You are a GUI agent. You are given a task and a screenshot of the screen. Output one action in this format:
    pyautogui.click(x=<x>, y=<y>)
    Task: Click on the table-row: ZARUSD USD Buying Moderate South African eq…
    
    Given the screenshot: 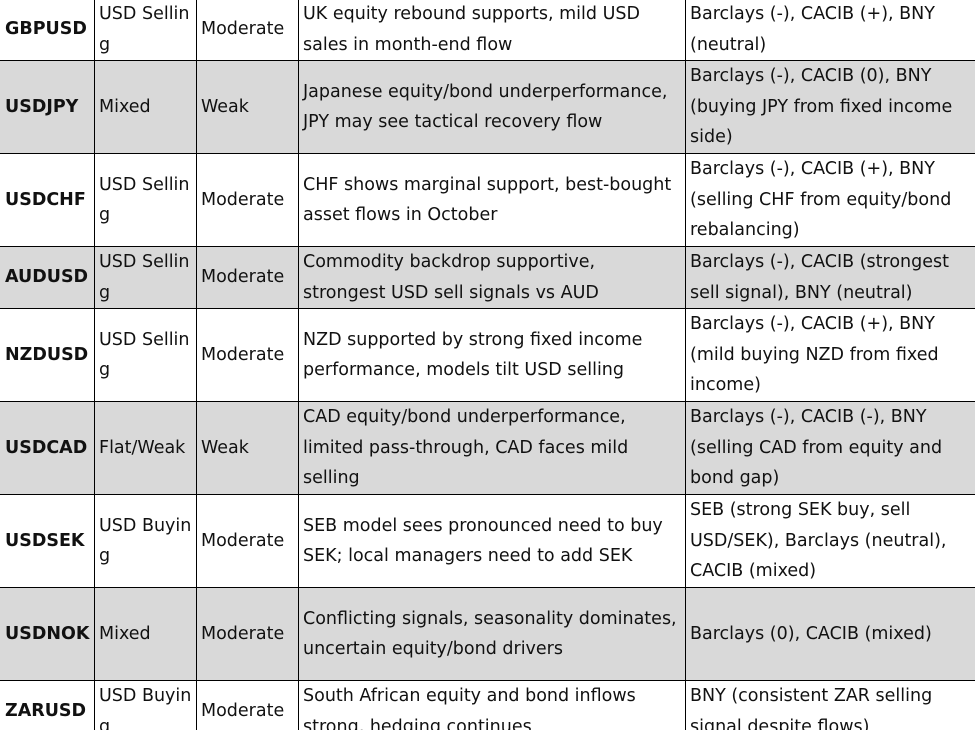 What is the action you would take?
    pyautogui.click(x=487, y=705)
    